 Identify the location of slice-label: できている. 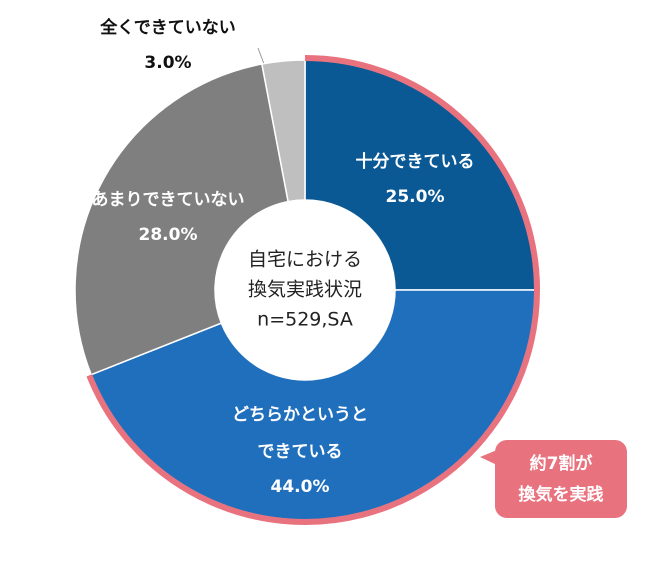
(300, 452).